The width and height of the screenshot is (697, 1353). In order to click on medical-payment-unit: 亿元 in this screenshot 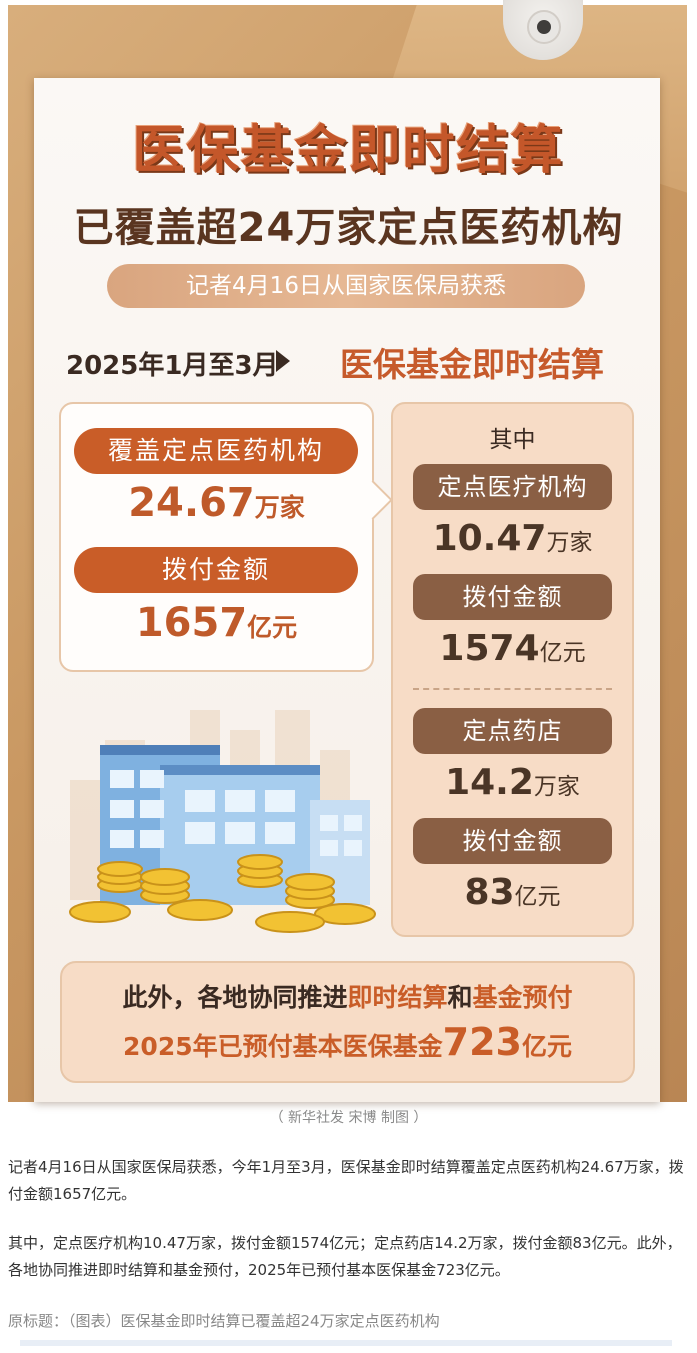, I will do `click(562, 653)`.